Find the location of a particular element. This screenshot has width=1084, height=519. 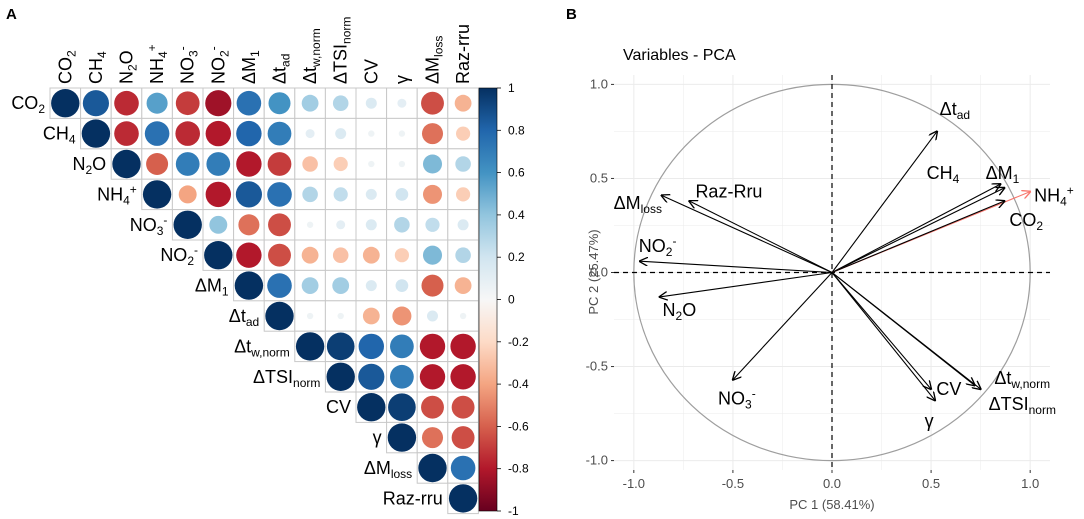

corr-row-label-base: γ is located at coordinates (377, 438).